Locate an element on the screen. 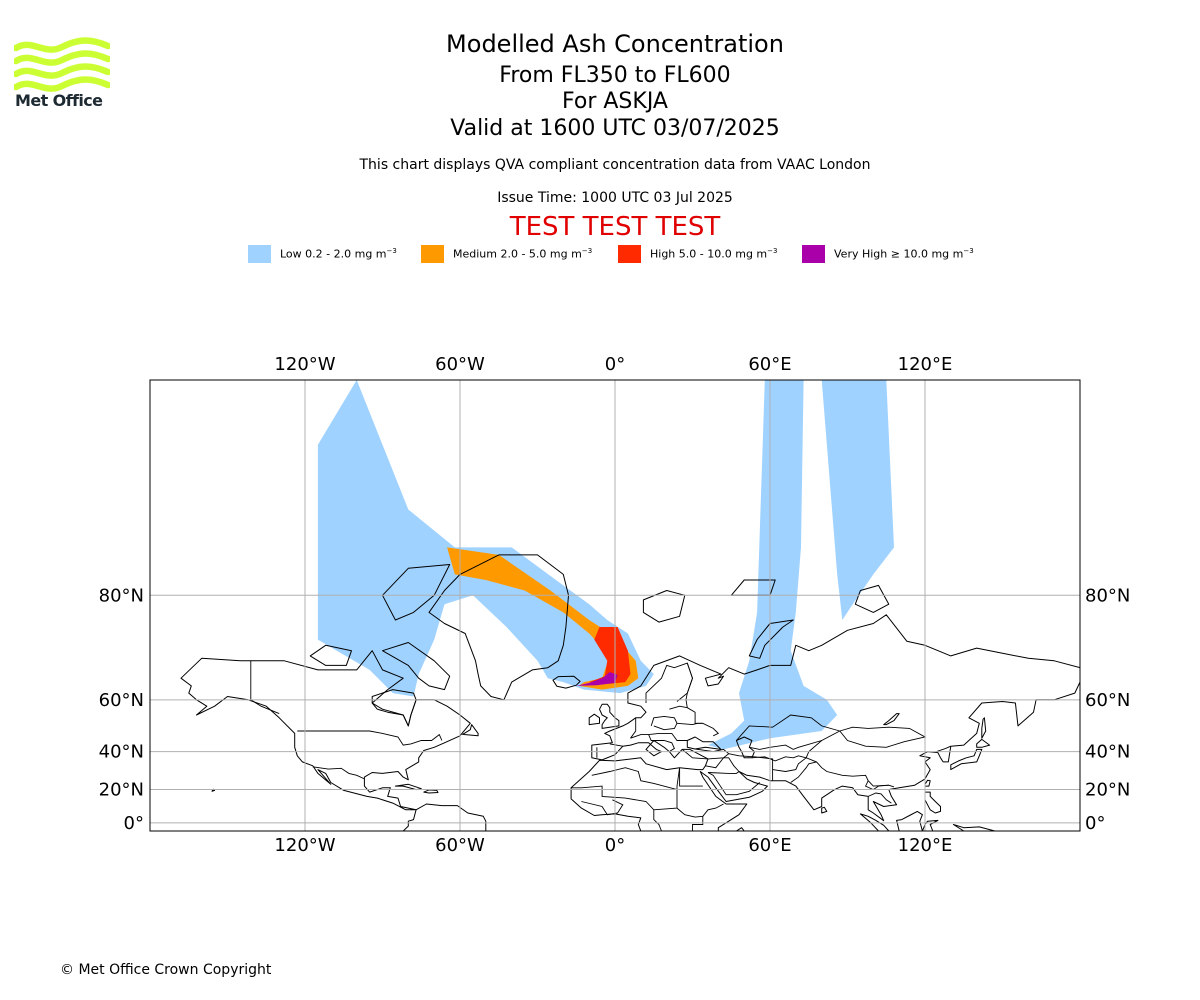  lon-tick-label-bottom: 60°E is located at coordinates (769, 845).